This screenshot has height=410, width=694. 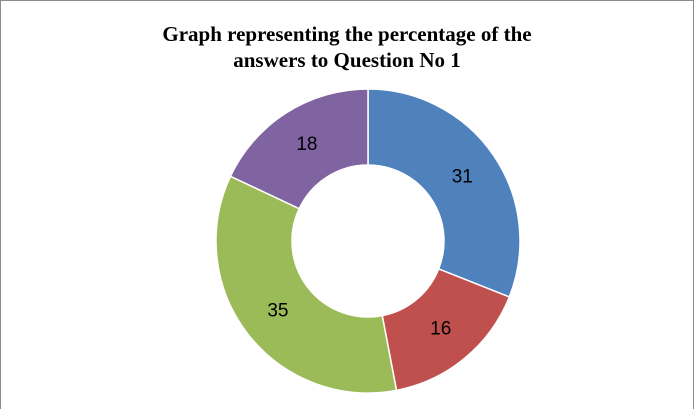 What do you see at coordinates (277, 310) in the screenshot?
I see `slice-data-label-3: 35` at bounding box center [277, 310].